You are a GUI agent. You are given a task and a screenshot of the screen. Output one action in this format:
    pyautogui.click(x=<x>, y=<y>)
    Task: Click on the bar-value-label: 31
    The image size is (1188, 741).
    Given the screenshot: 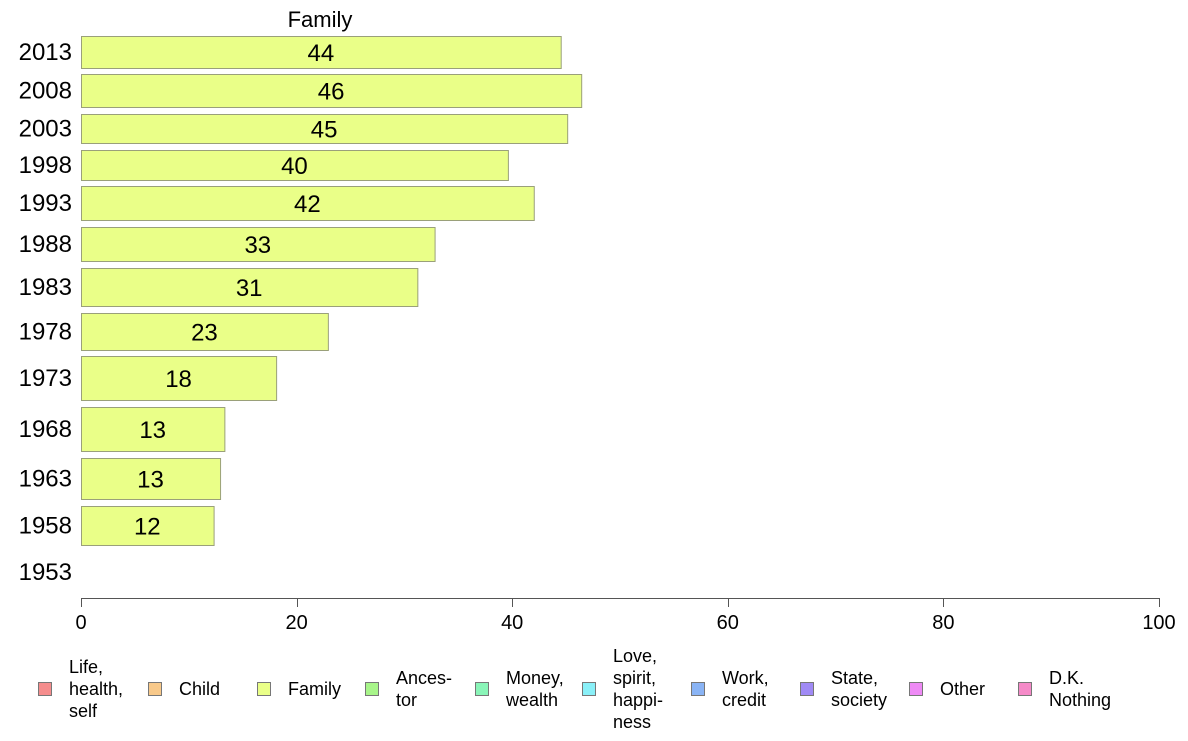 What is the action you would take?
    pyautogui.click(x=249, y=288)
    